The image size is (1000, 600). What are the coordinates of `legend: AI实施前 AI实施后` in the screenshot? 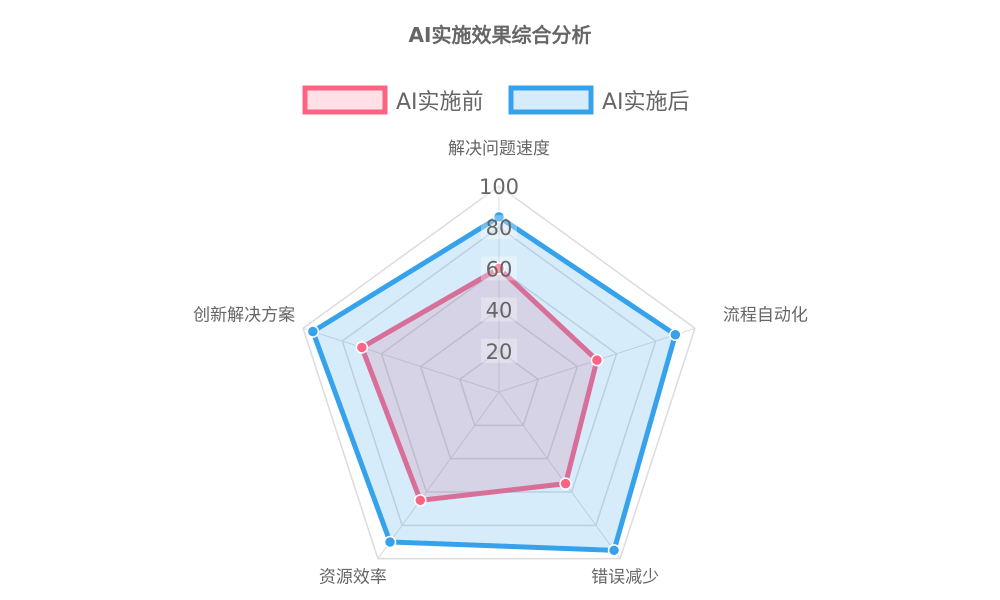 It's located at (496, 100).